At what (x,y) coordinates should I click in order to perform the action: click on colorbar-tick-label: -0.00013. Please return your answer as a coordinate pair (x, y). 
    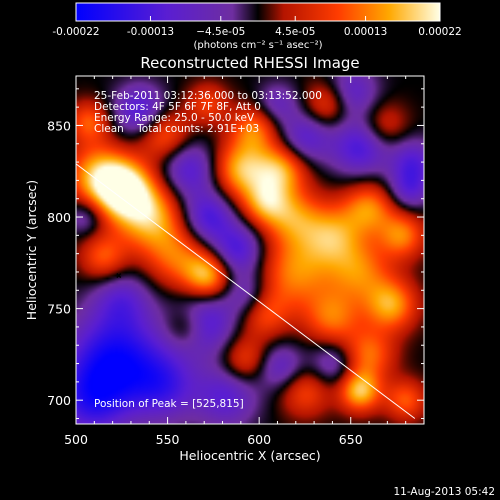
    Looking at the image, I should click on (150, 32).